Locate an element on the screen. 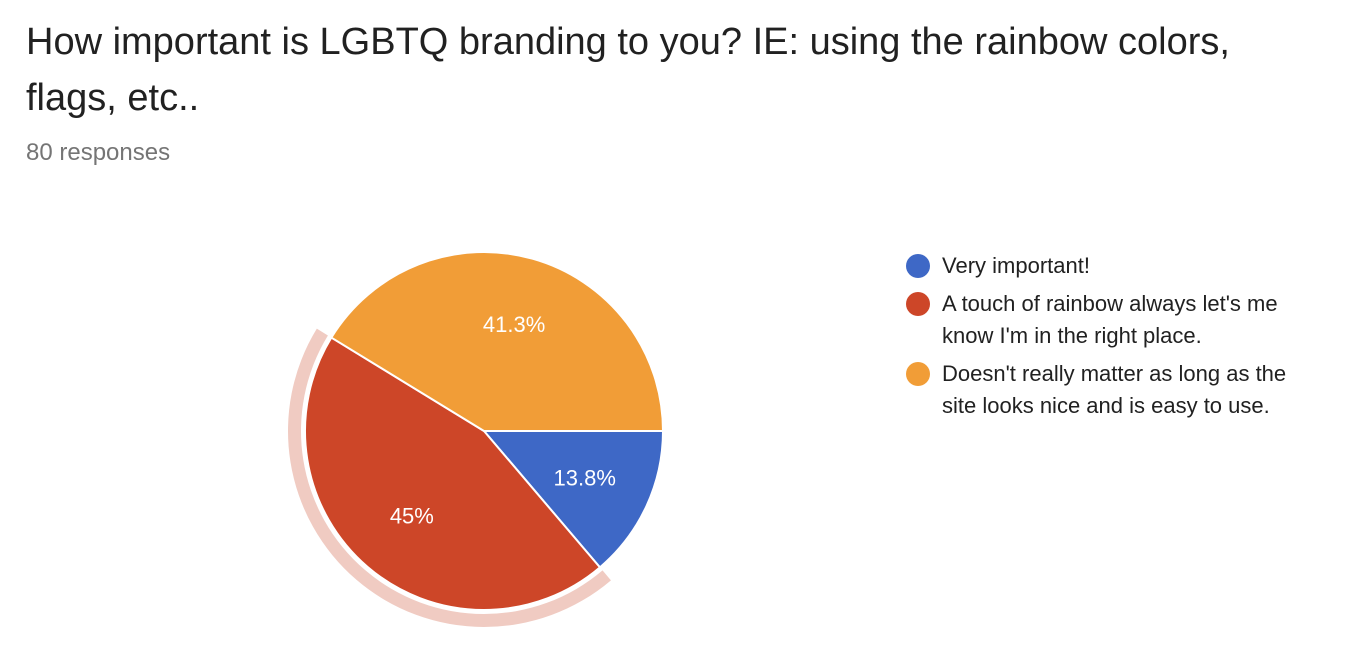 This screenshot has height=652, width=1348. pie-slice-doesn-t-really-matter-as-long-as-the-sit is located at coordinates (497, 341).